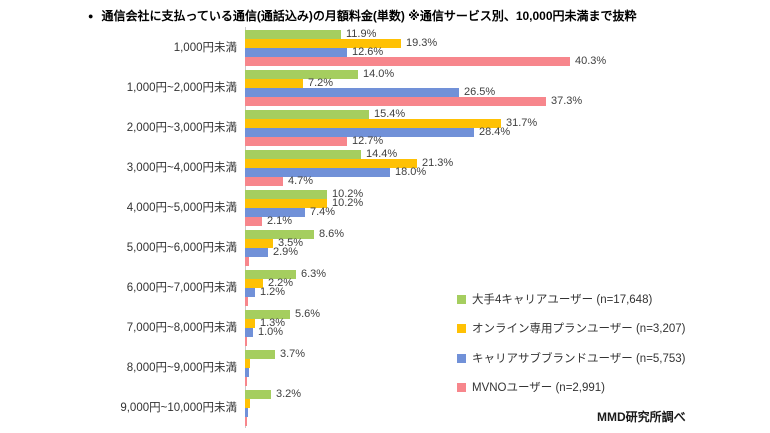  I want to click on bar-value-label: 31.7%, so click(522, 123).